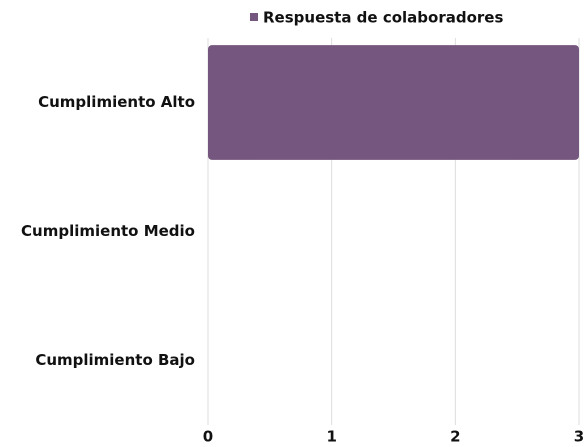 The width and height of the screenshot is (585, 447). Describe the element at coordinates (108, 231) in the screenshot. I see `y-tick-label: Cumplimiento Medio` at that location.